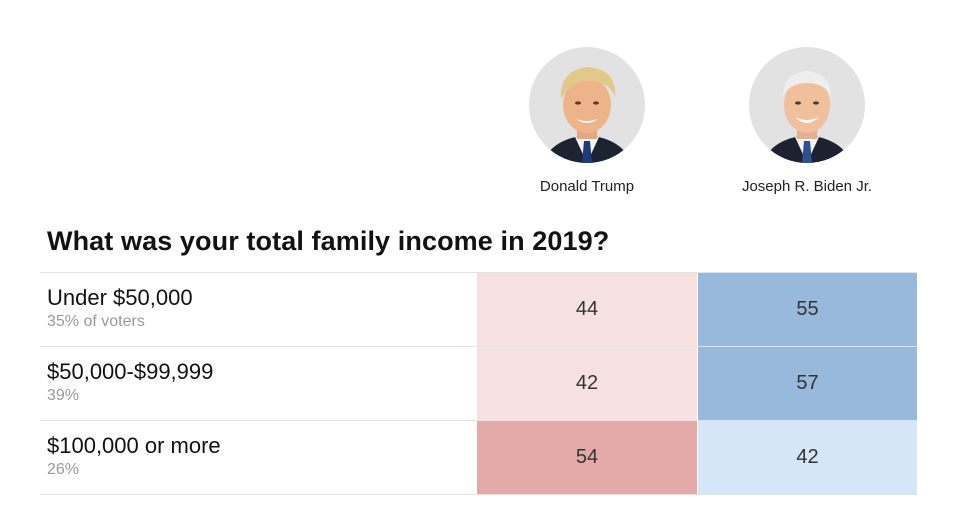 Image resolution: width=955 pixels, height=525 pixels. I want to click on table-row: $50,000-$99,999 39% 42 57, so click(478, 383).